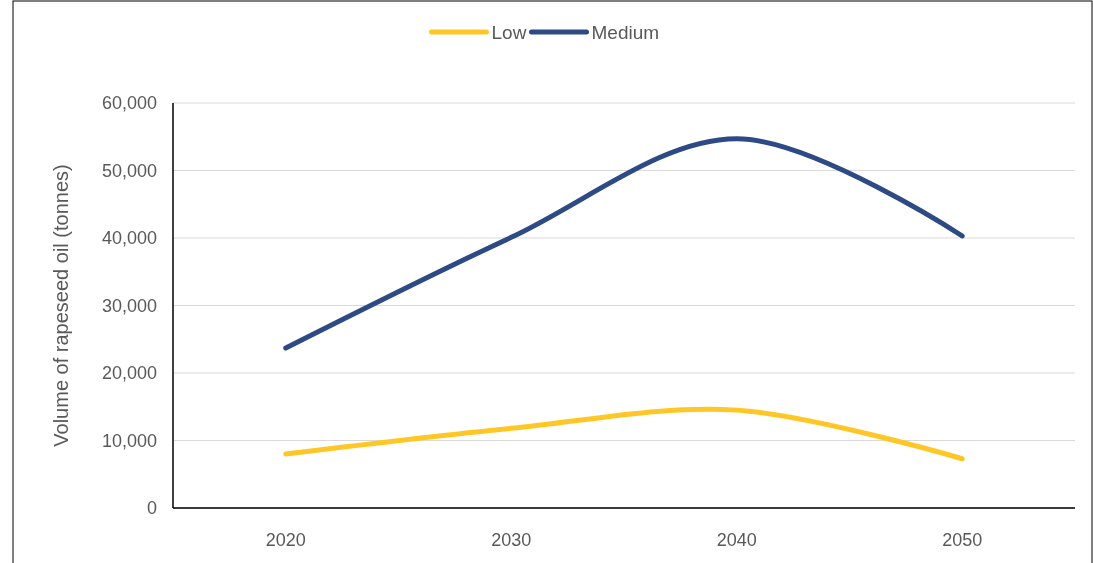 This screenshot has width=1093, height=563. I want to click on y-tick-label: 30,000, so click(129, 305).